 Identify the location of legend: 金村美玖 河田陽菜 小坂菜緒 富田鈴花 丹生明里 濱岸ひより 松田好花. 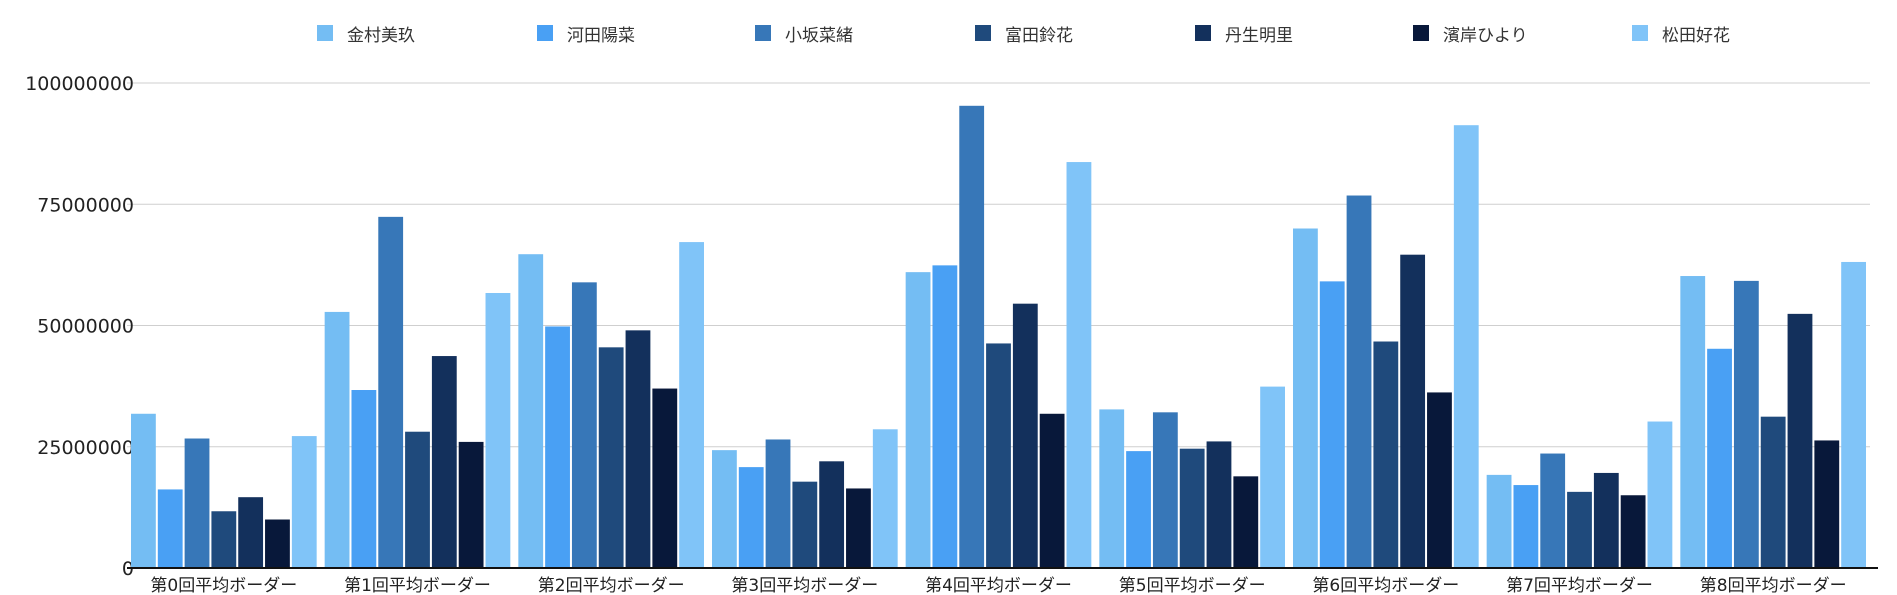
(948, 33).